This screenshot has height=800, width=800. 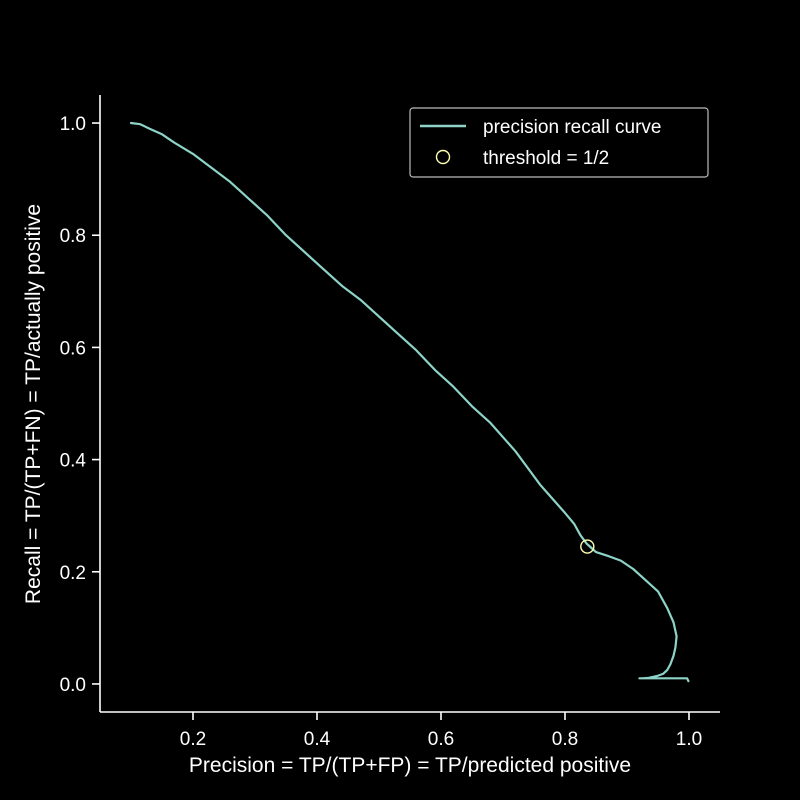 I want to click on x-tick-label: 0.6, so click(x=441, y=739).